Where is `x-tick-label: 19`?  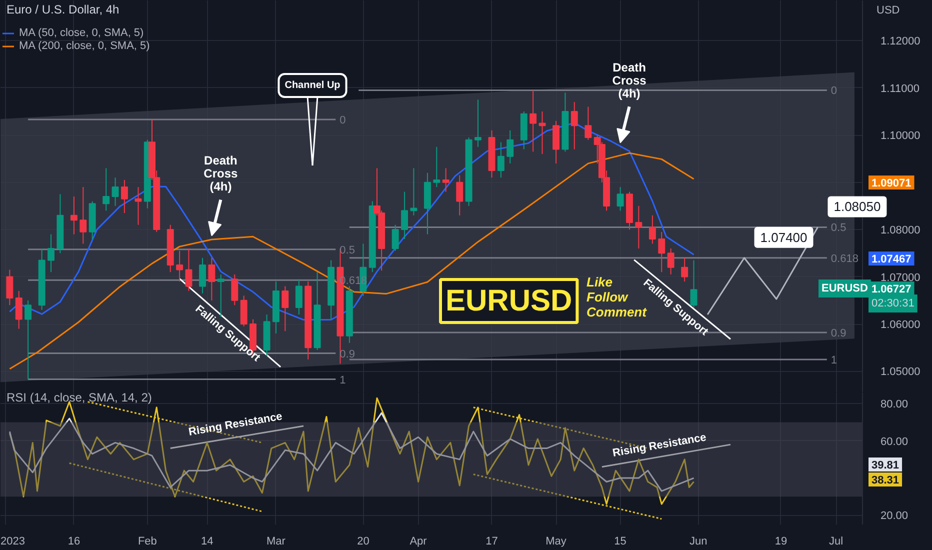
x-tick-label: 19 is located at coordinates (781, 542).